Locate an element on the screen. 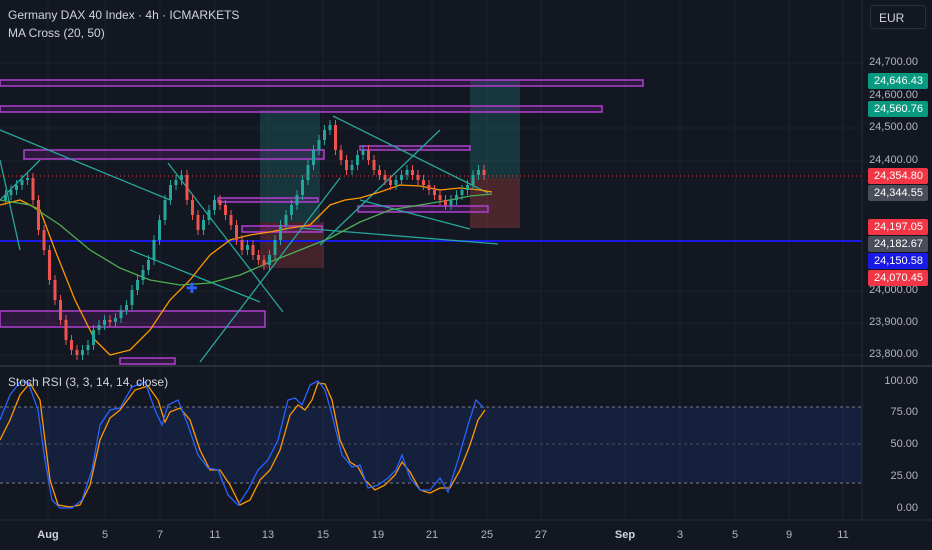 The height and width of the screenshot is (550, 932). time-axis-label: 21 is located at coordinates (432, 535).